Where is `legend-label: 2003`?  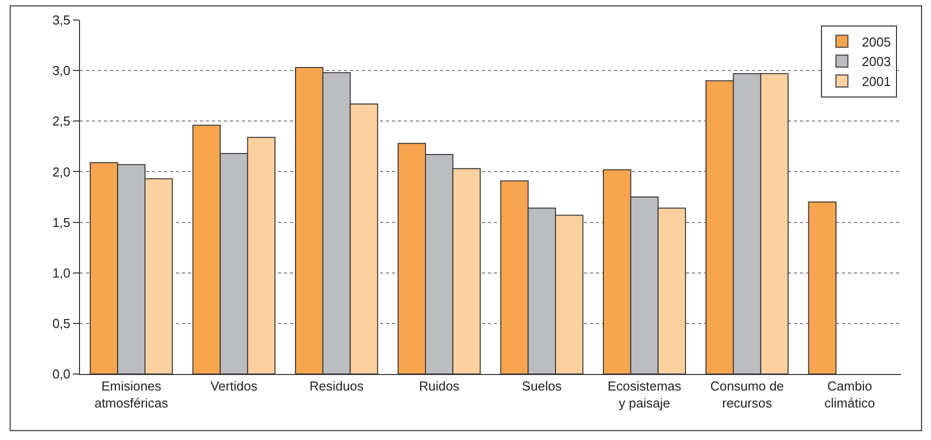 legend-label: 2003 is located at coordinates (876, 62).